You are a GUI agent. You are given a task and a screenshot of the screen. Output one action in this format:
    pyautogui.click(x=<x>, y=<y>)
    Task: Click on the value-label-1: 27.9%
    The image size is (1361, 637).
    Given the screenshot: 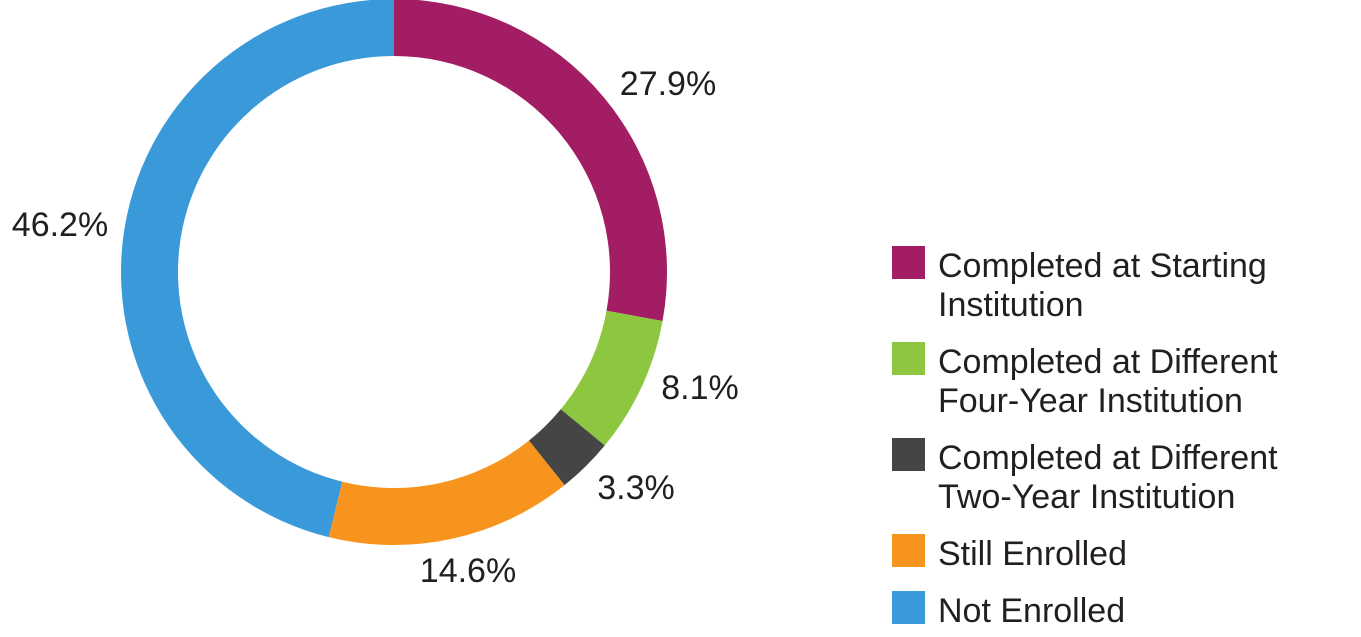 What is the action you would take?
    pyautogui.click(x=668, y=84)
    